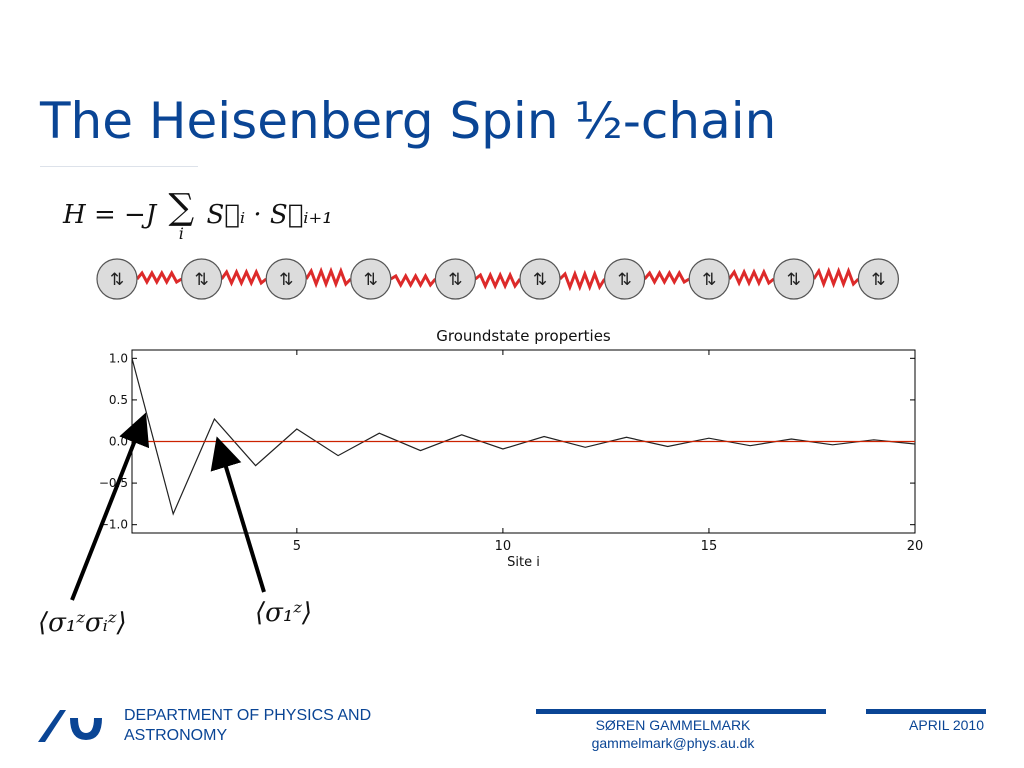 The image size is (1024, 768). I want to click on equation-term: S⃗ᵢ · S⃗ᵢ₊₁, so click(269, 215).